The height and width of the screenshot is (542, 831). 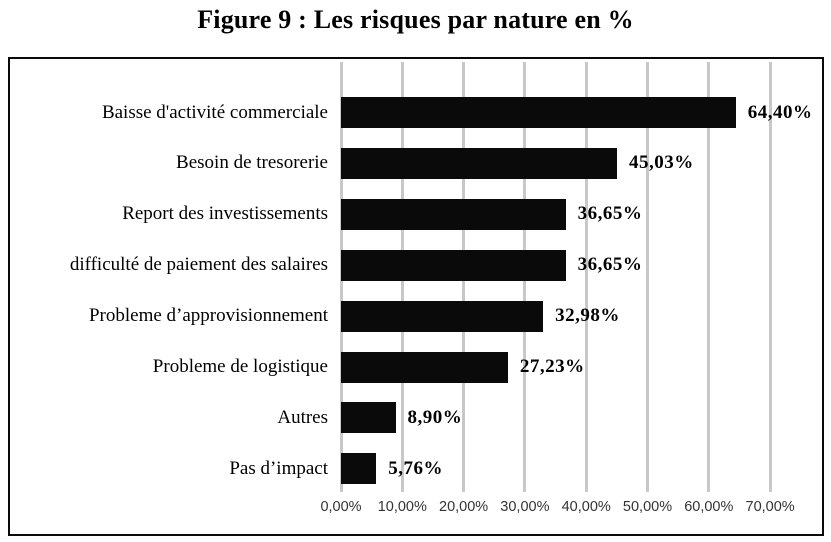 I want to click on x-axis-tick-label: 60,00%, so click(x=709, y=507).